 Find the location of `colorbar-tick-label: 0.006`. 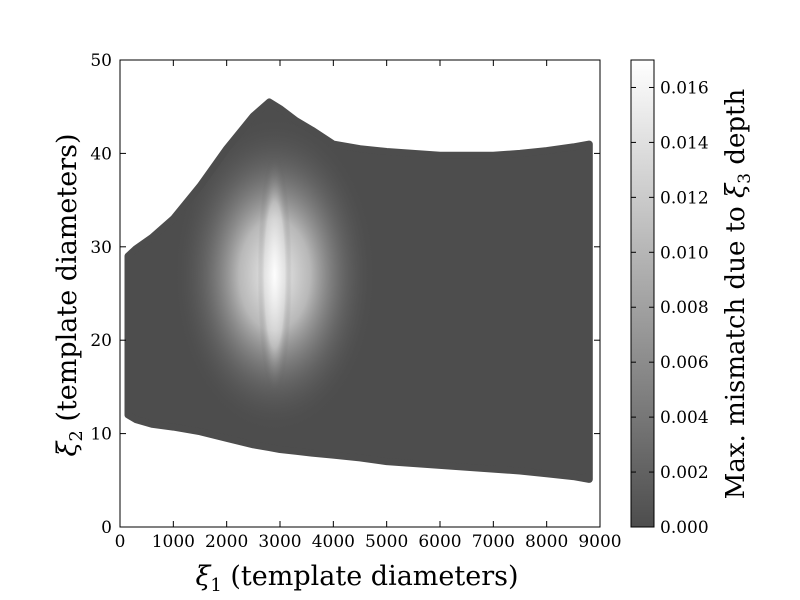

colorbar-tick-label: 0.006 is located at coordinates (684, 363).